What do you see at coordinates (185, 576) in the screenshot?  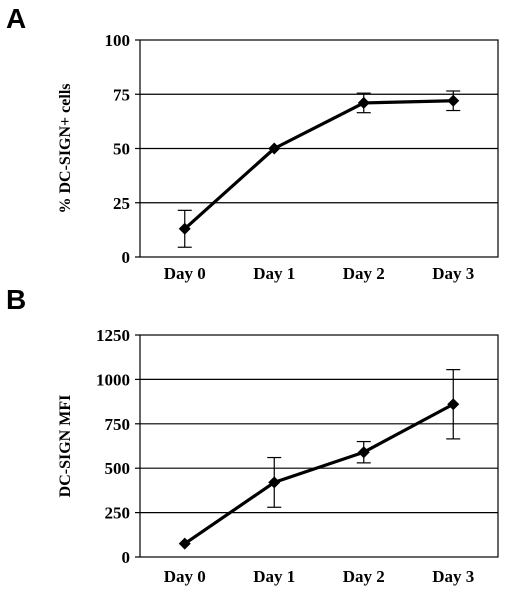 I see `x-tick-label-b-0: Day 0` at bounding box center [185, 576].